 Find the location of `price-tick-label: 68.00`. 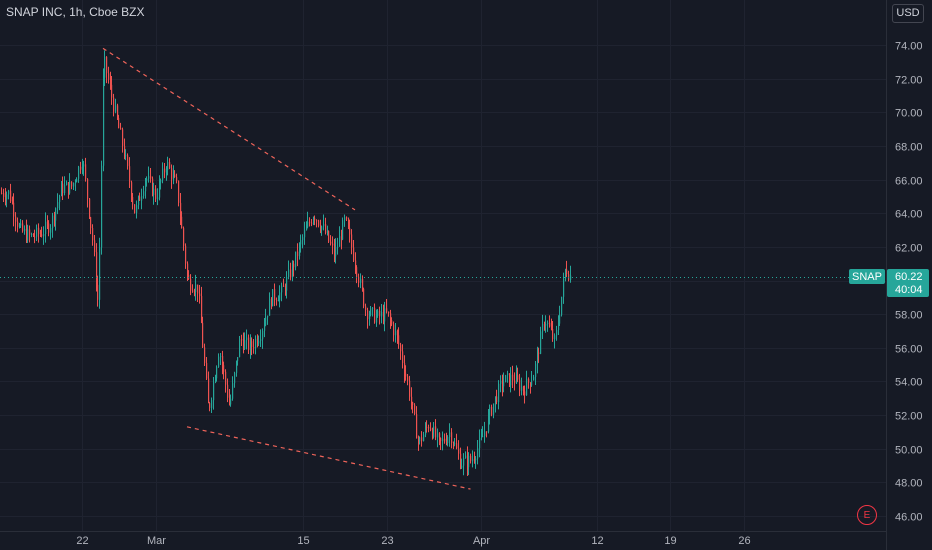

price-tick-label: 68.00 is located at coordinates (909, 148).